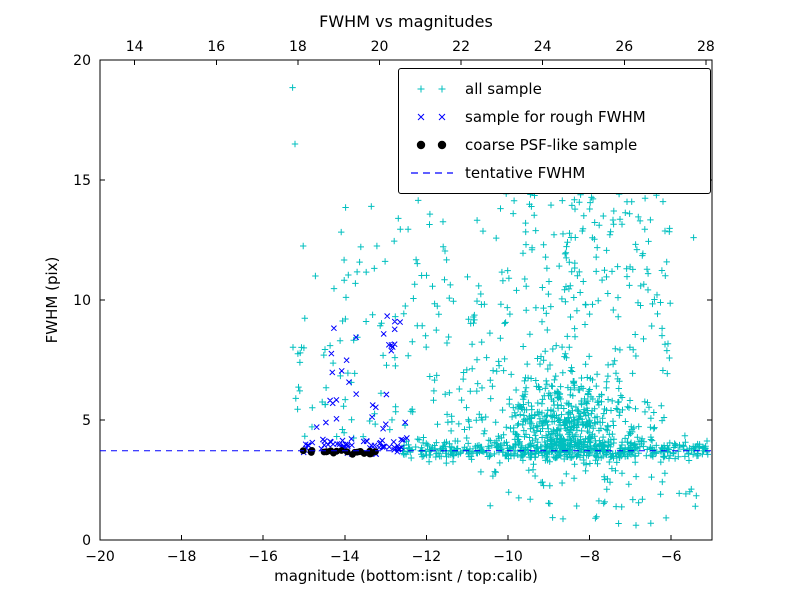  I want to click on x-tick-label: −14, so click(345, 557).